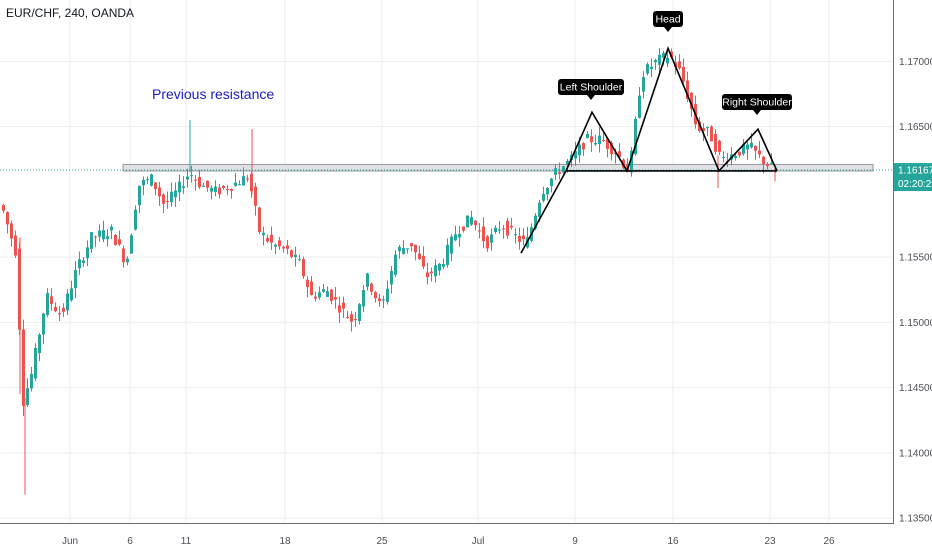 The width and height of the screenshot is (932, 555). I want to click on left-shoulder-callout-text: Left Shoulder, so click(591, 88).